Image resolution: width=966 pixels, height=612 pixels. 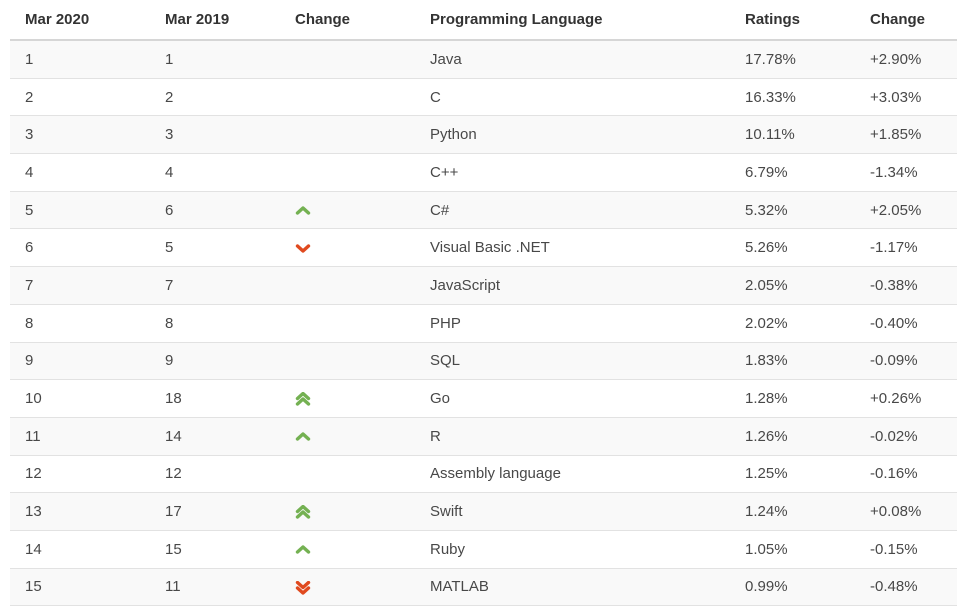 I want to click on rank-2020-cell: 13, so click(x=80, y=511).